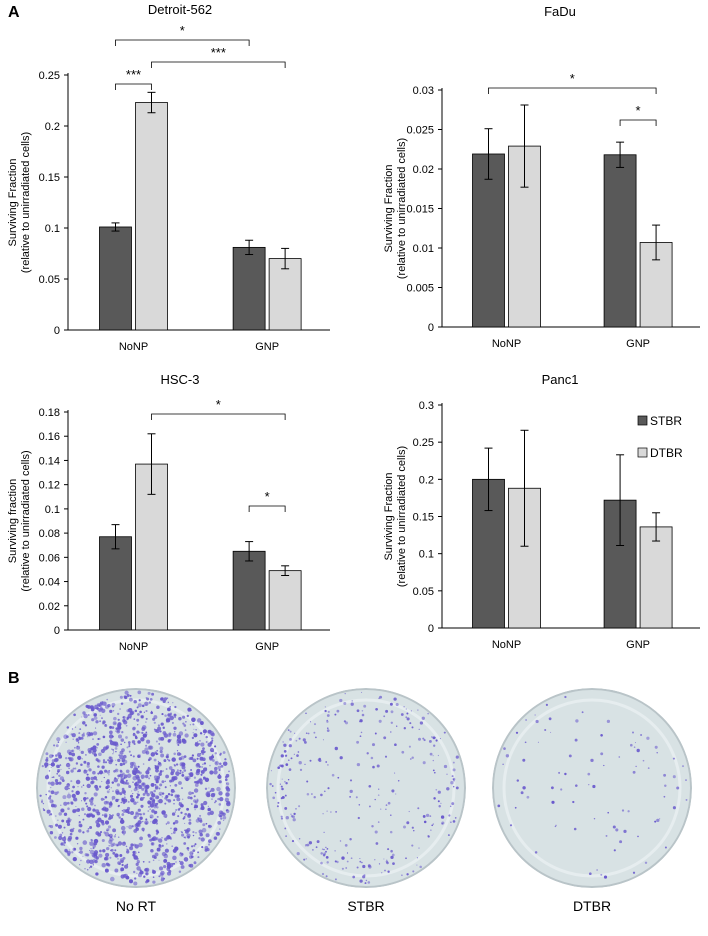  Describe the element at coordinates (572, 90) in the screenshot. I see `significance-bracket` at that location.